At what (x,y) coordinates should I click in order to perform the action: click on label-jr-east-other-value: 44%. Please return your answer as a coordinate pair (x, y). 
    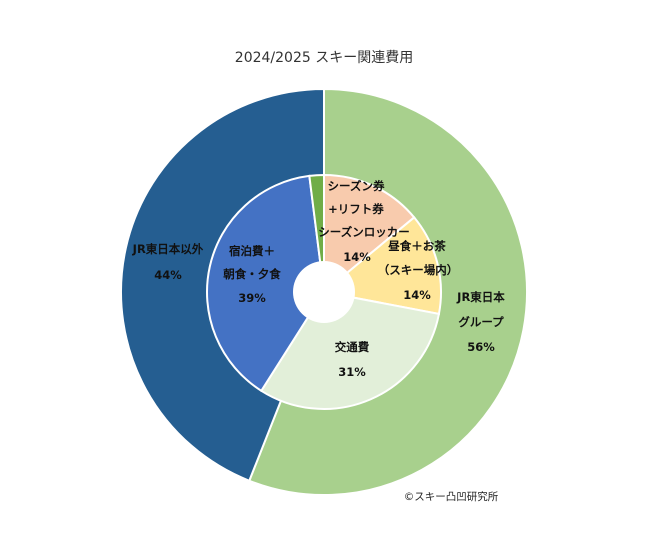
    Looking at the image, I should click on (168, 275).